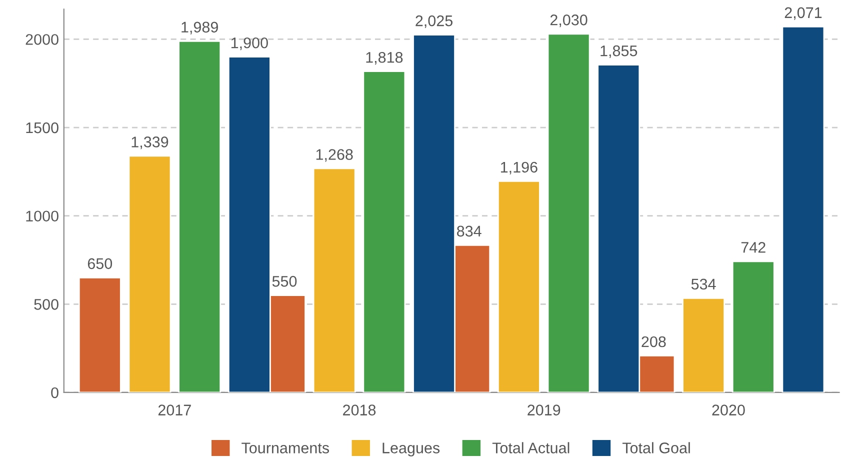 This screenshot has width=852, height=459. I want to click on data-label: 1,339, so click(150, 143).